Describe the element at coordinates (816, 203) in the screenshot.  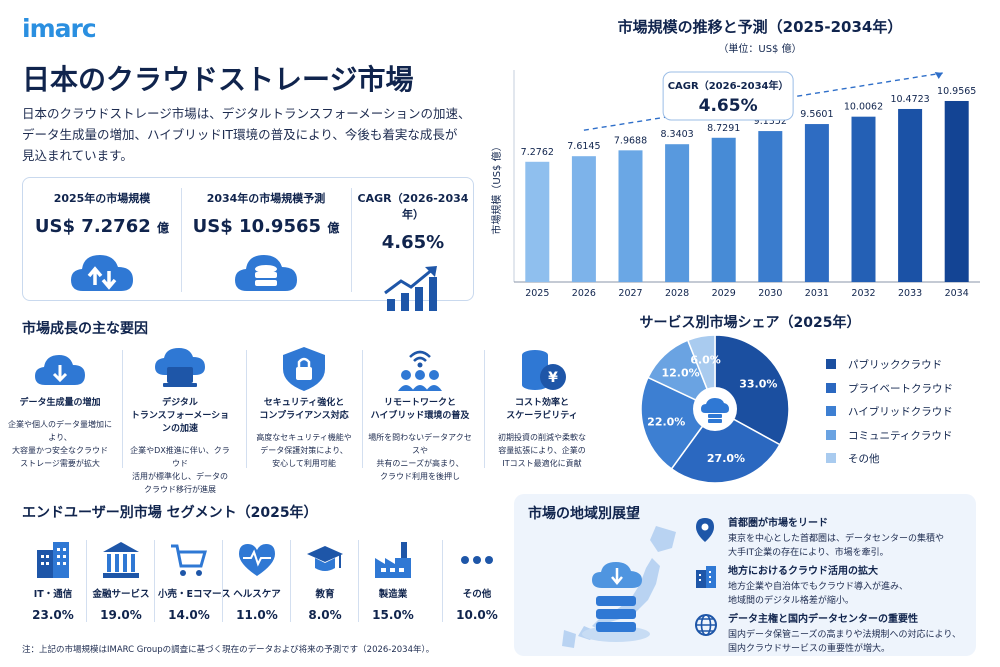
I see `bar-2031` at that location.